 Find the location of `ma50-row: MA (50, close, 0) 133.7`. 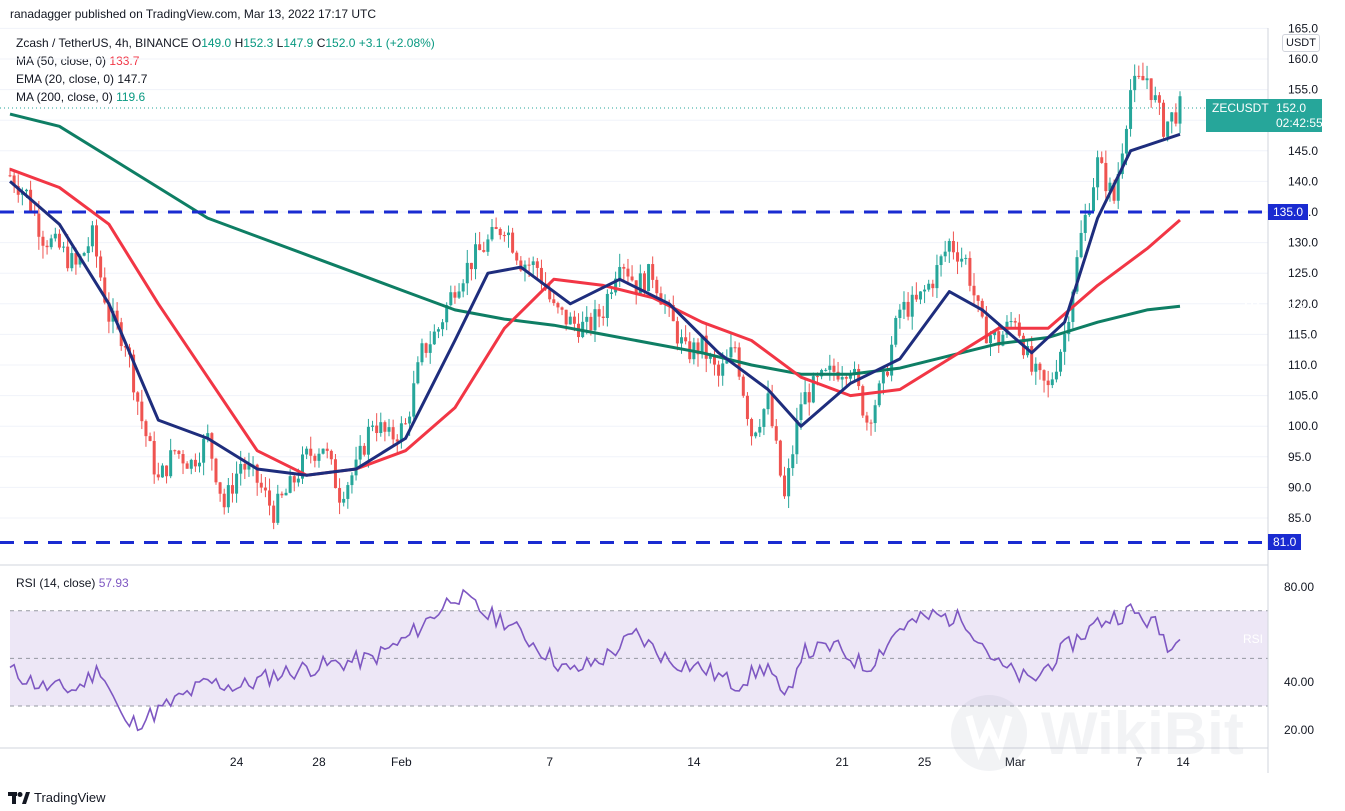

ma50-row: MA (50, close, 0) 133.7 is located at coordinates (225, 61).